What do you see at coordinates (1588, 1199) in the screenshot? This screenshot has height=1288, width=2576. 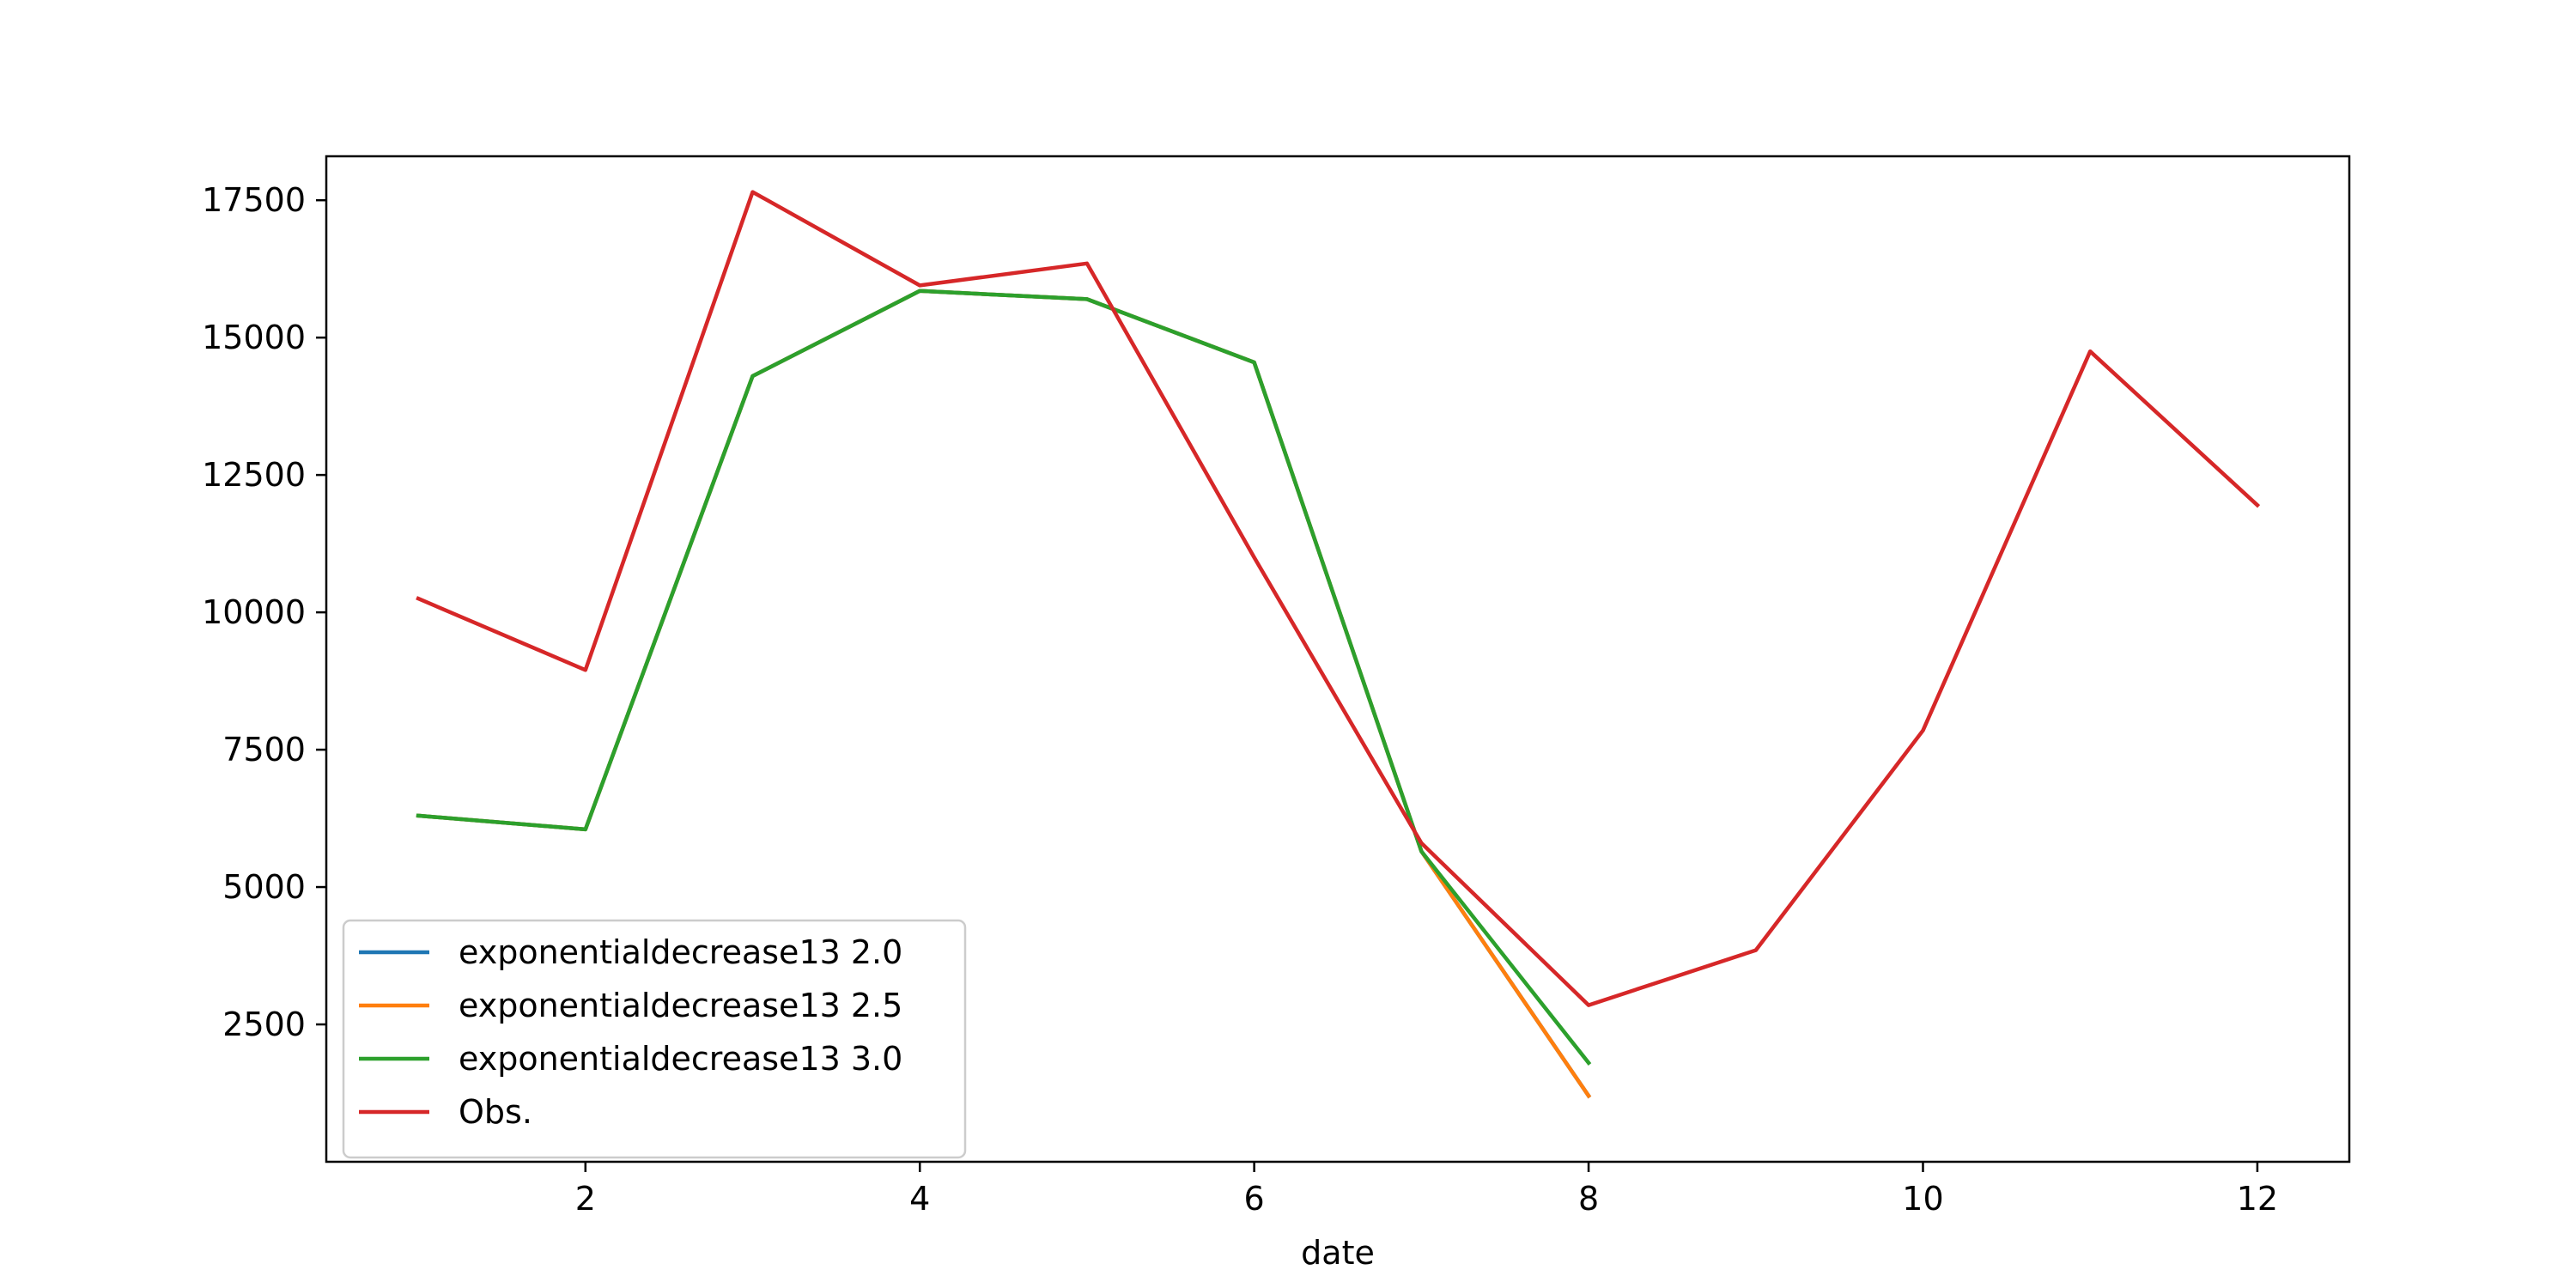 I see `x-tick-label: 8` at bounding box center [1588, 1199].